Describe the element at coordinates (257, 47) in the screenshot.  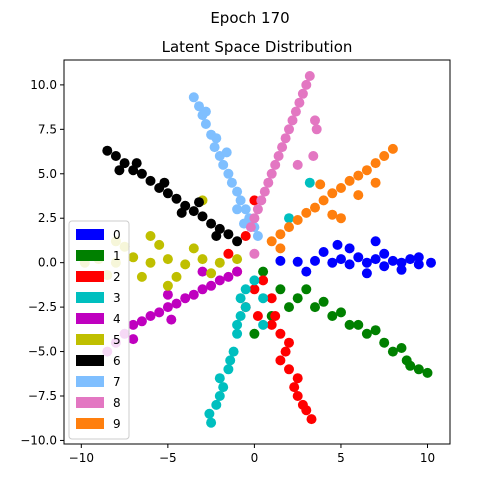
I see `chart-title: Latent Space Distribution` at that location.